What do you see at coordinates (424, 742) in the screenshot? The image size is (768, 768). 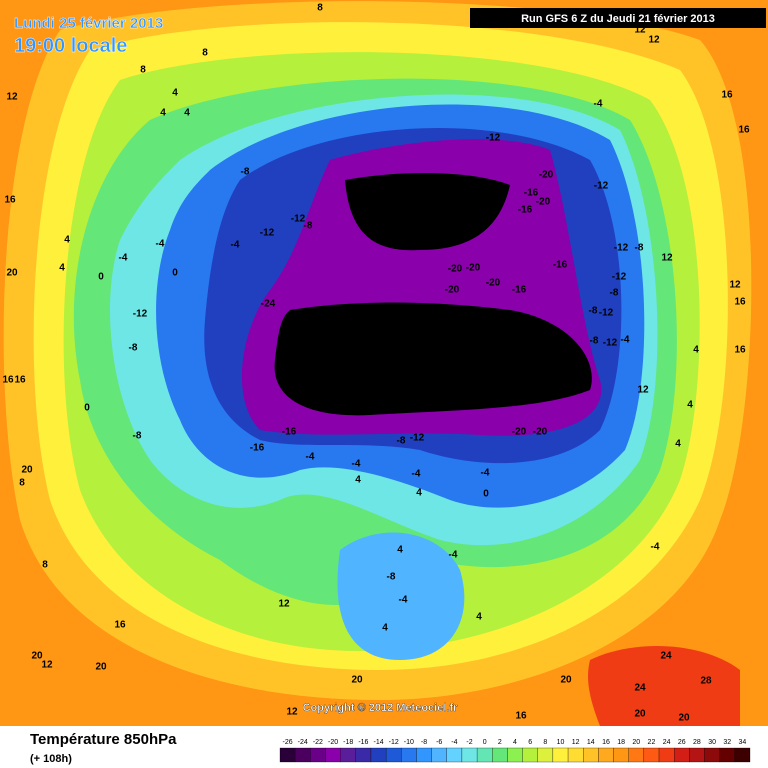 I see `scale-label: -8` at bounding box center [424, 742].